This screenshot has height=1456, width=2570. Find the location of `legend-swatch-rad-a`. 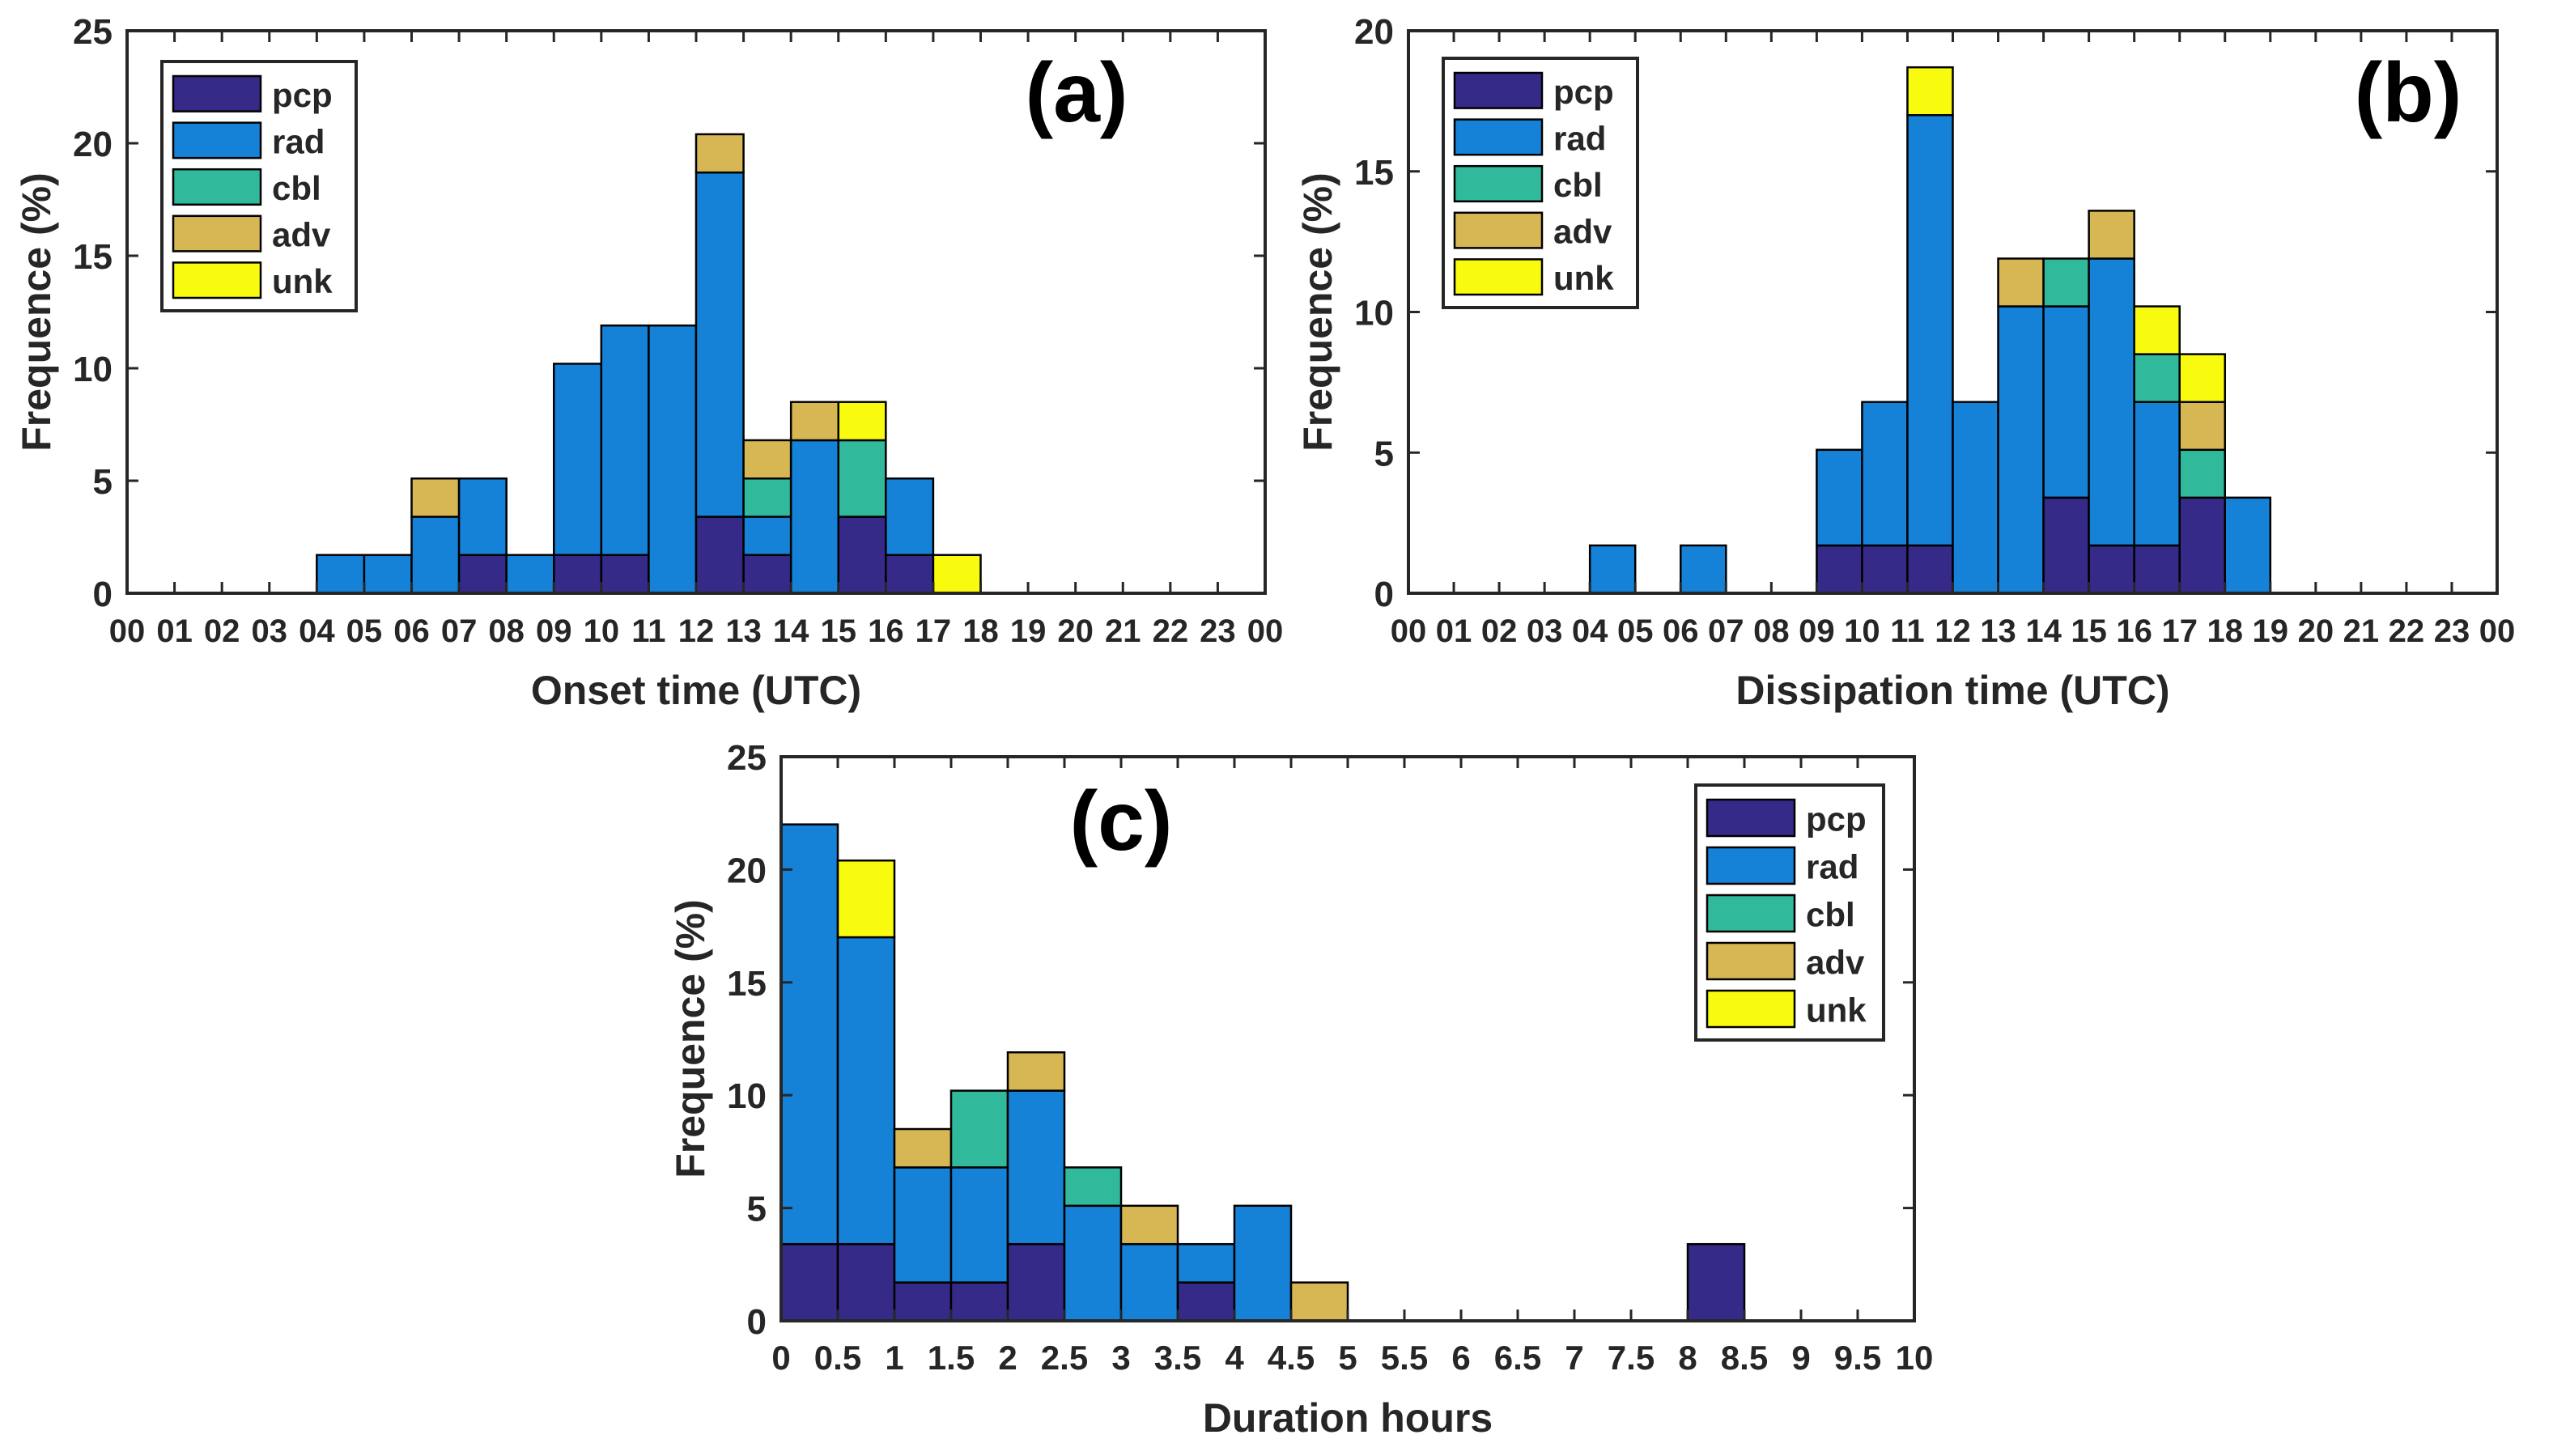

legend-swatch-rad-a is located at coordinates (217, 140).